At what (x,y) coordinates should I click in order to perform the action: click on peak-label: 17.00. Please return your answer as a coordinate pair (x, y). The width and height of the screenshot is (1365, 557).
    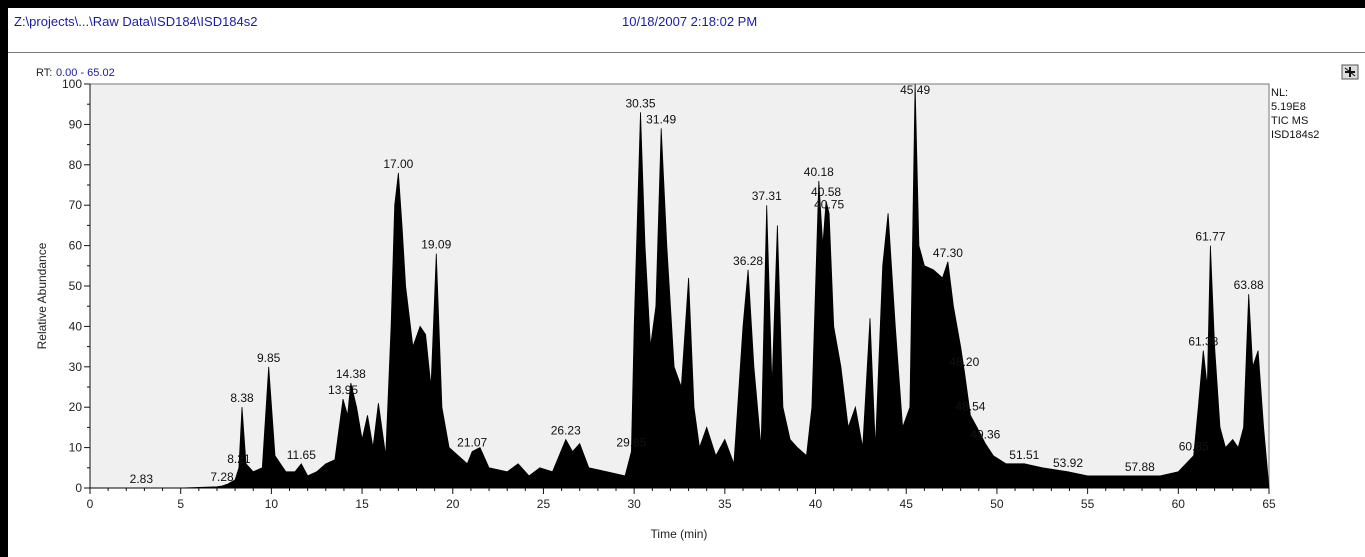
    Looking at the image, I should click on (398, 164).